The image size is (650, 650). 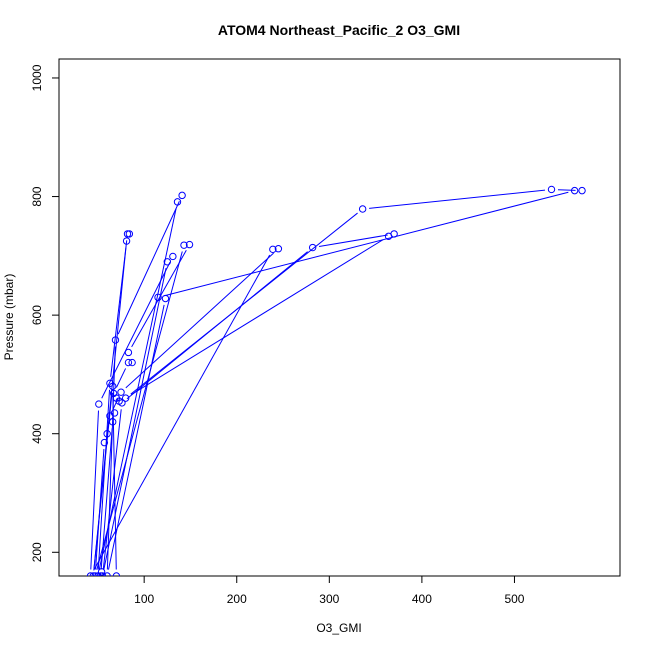 What do you see at coordinates (9, 317) in the screenshot?
I see `y-axis-label: Pressure (mbar)` at bounding box center [9, 317].